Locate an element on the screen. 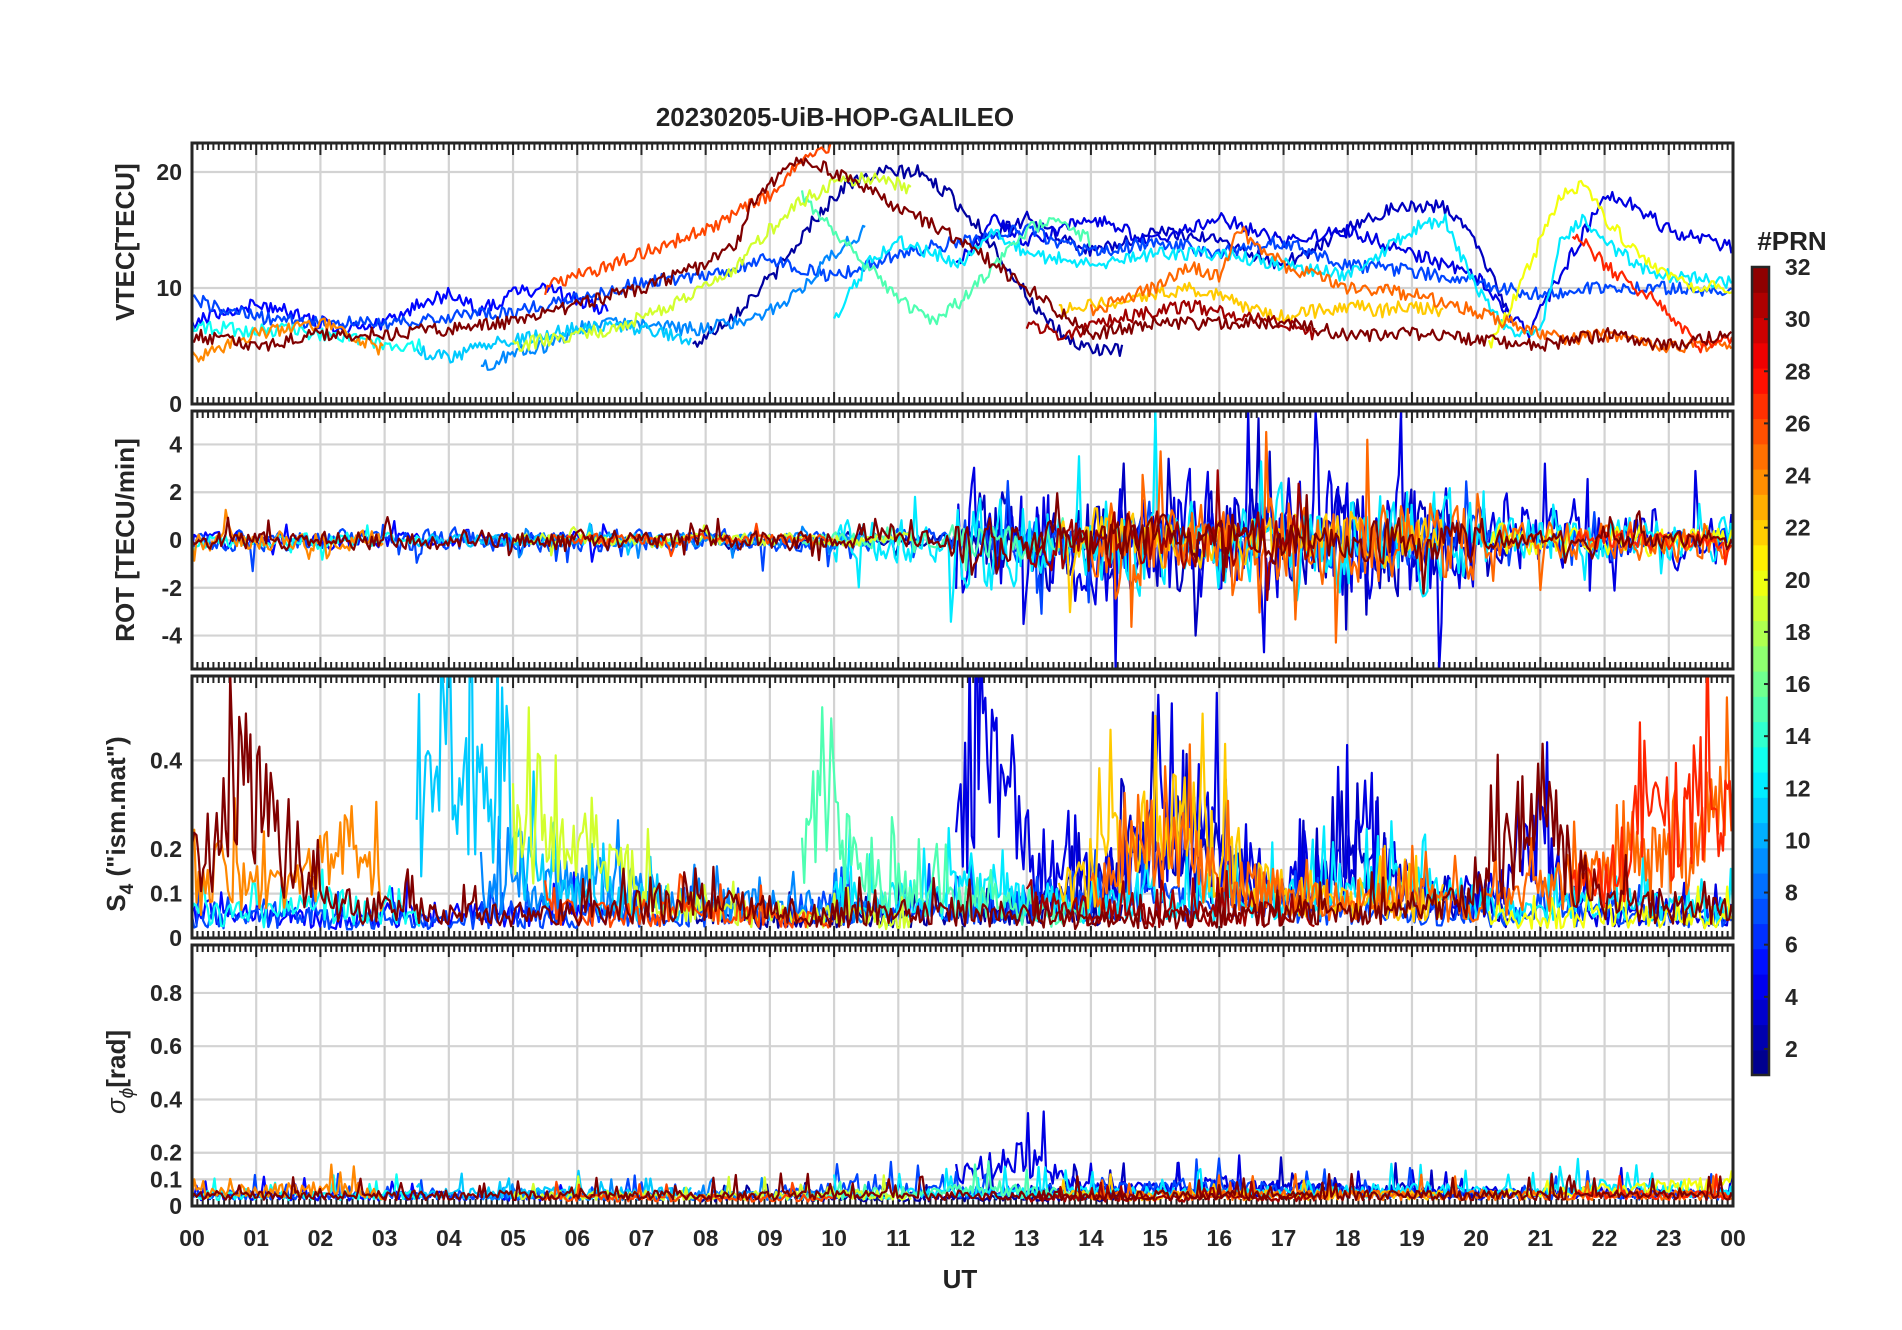 Image resolution: width=1902 pixels, height=1330 pixels. colorbar-title: #PRN is located at coordinates (1791, 241).